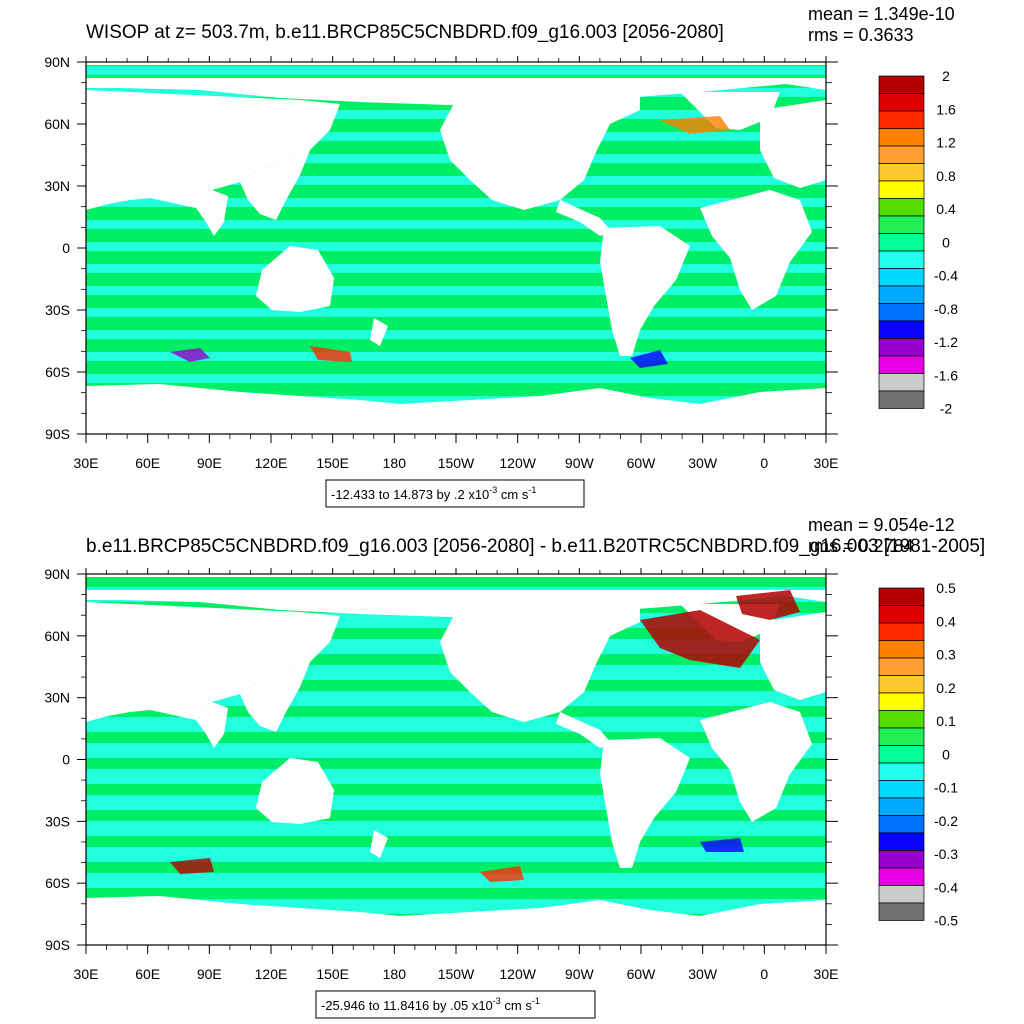 Image resolution: width=1024 pixels, height=1024 pixels. Describe the element at coordinates (703, 463) in the screenshot. I see `x-tick-label: 30W` at that location.